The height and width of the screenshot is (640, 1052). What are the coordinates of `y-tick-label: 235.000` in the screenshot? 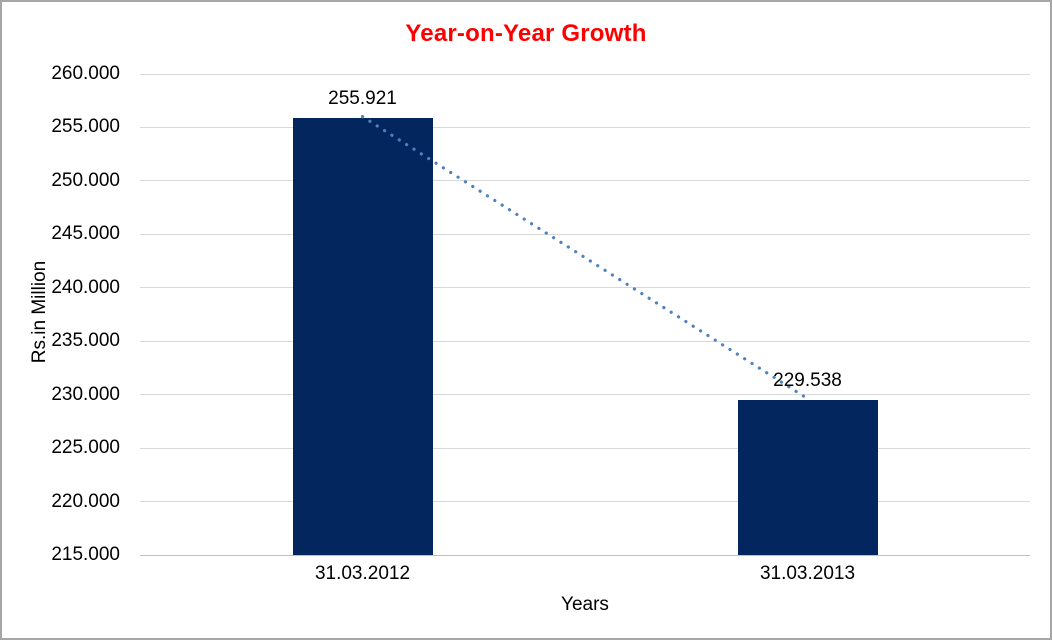 It's located at (85, 341).